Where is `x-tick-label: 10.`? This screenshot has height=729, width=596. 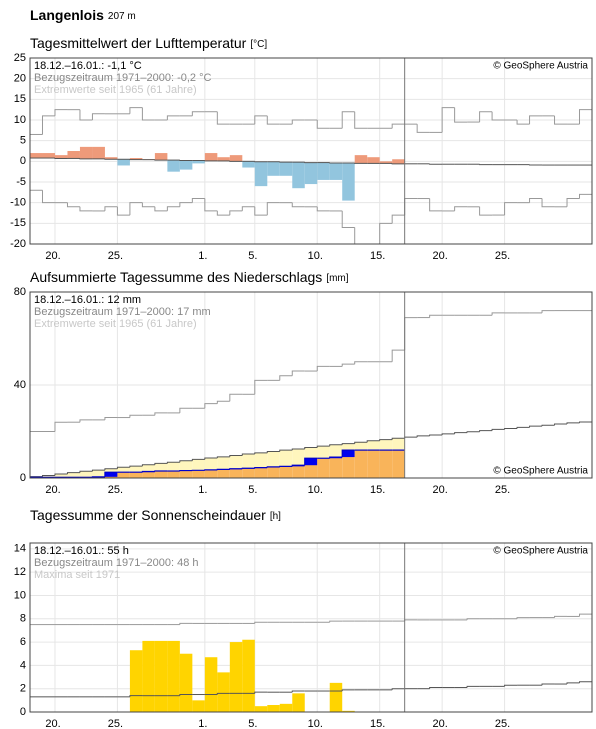
x-tick-label: 10. is located at coordinates (315, 723).